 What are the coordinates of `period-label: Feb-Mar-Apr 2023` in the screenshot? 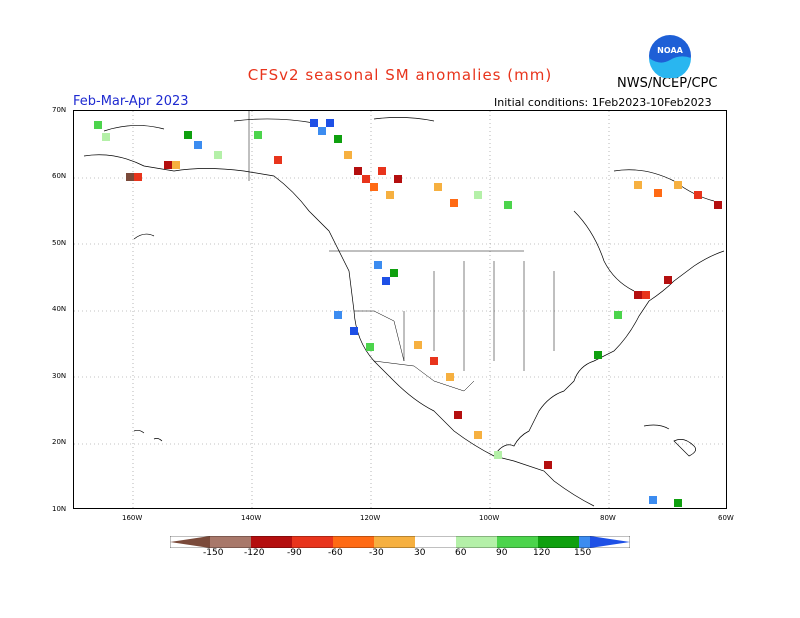 It's located at (131, 101).